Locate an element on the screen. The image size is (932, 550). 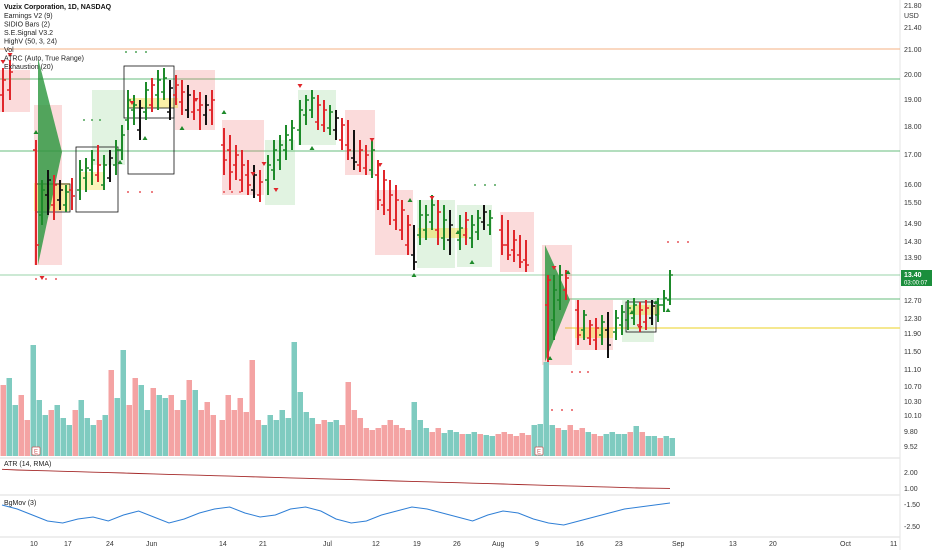
price-tick: 16.00 is located at coordinates (913, 185).